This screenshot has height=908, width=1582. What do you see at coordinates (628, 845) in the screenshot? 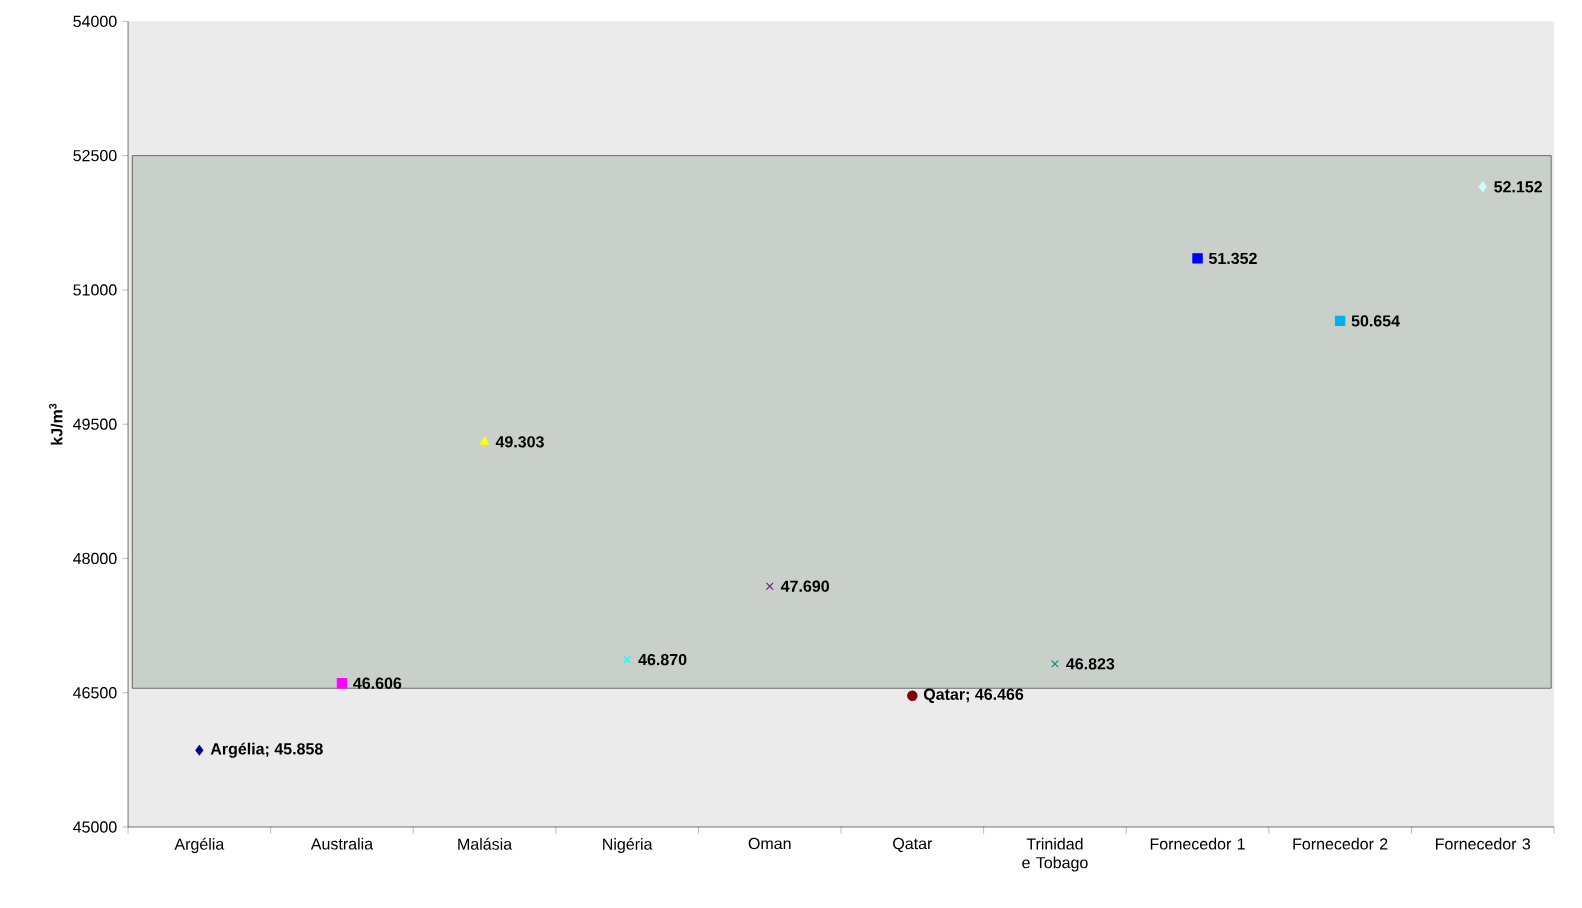
I see `x-tick-label: Nigéria` at bounding box center [628, 845].